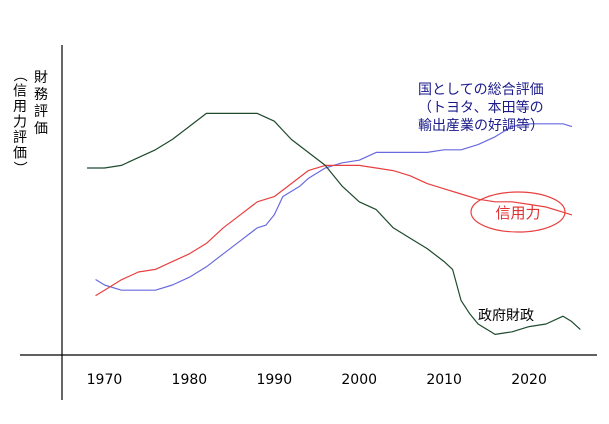  Describe the element at coordinates (19, 75) in the screenshot. I see `y-axis-label-char: （` at that location.